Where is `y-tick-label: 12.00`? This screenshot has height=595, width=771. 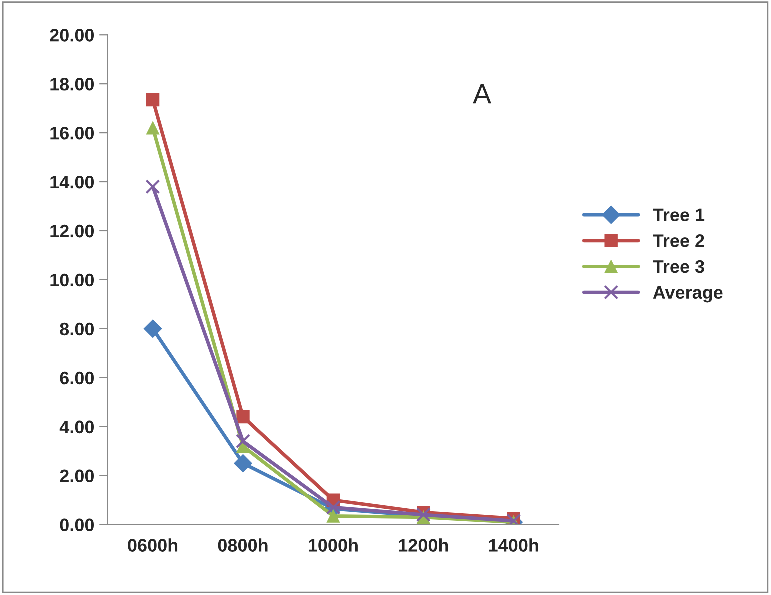 y-tick-label: 12.00 is located at coordinates (72, 231).